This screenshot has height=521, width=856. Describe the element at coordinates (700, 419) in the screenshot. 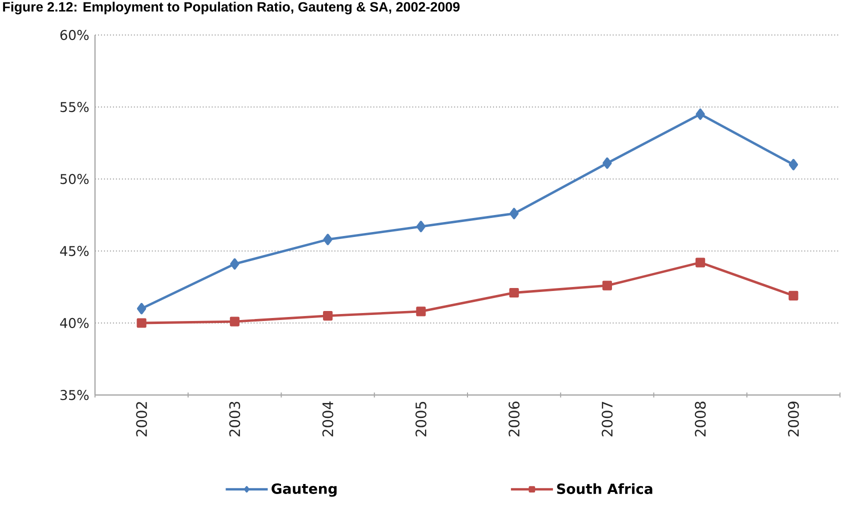

I see `x-tick-label: 2008` at that location.